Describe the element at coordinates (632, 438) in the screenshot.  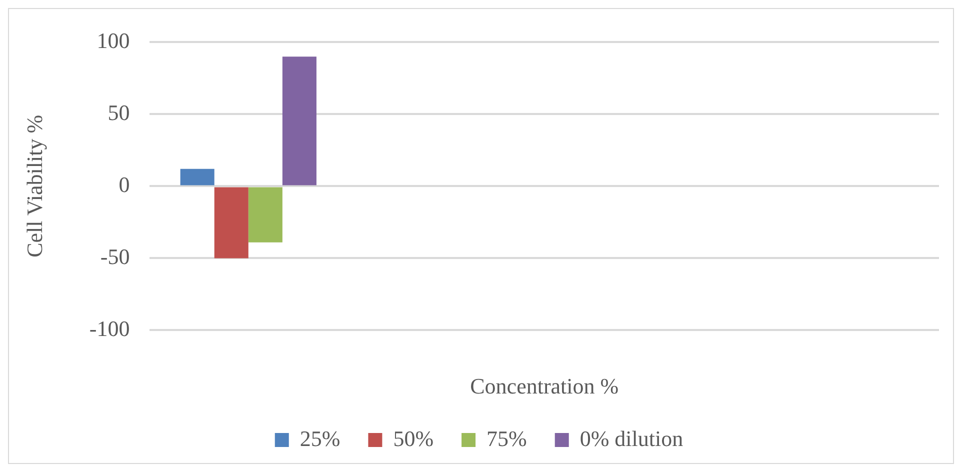
I see `legend-label: 0% dilution` at that location.